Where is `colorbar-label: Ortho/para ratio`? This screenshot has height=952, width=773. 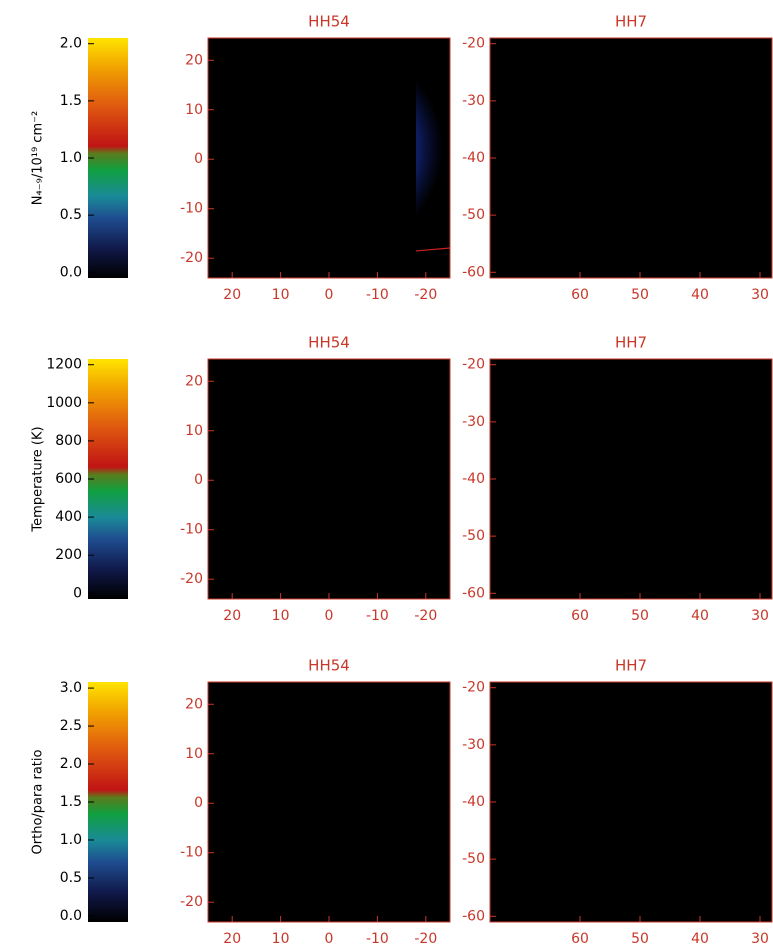
colorbar-label: Ortho/para ratio is located at coordinates (38, 802).